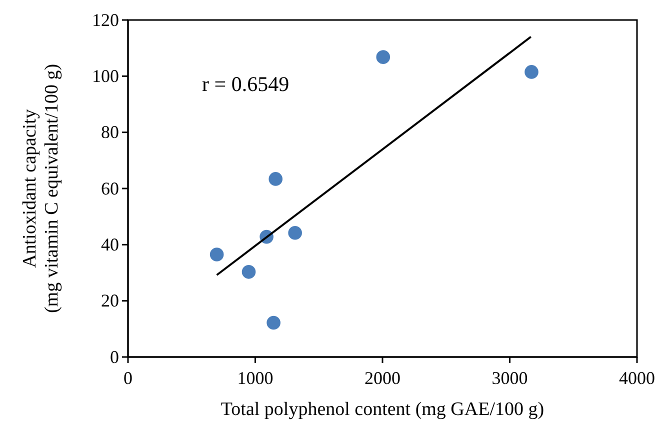  What do you see at coordinates (110, 132) in the screenshot?
I see `y-tick-label: 80` at bounding box center [110, 132].